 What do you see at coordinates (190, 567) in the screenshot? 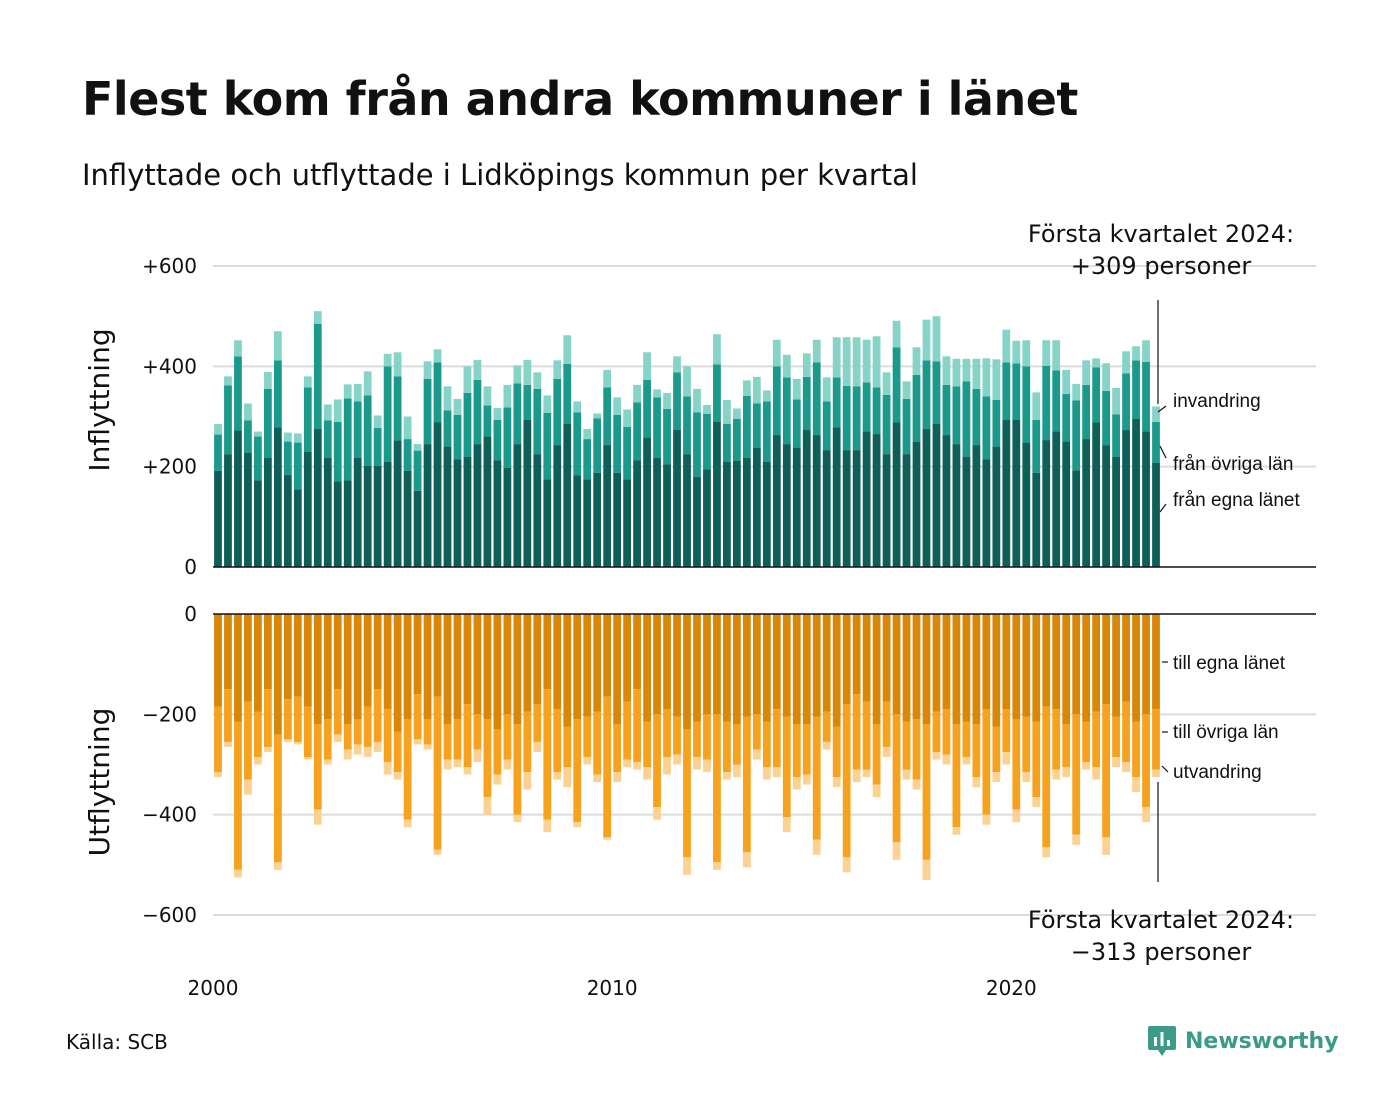
I see `y-tick-label-top: 0` at bounding box center [190, 567].